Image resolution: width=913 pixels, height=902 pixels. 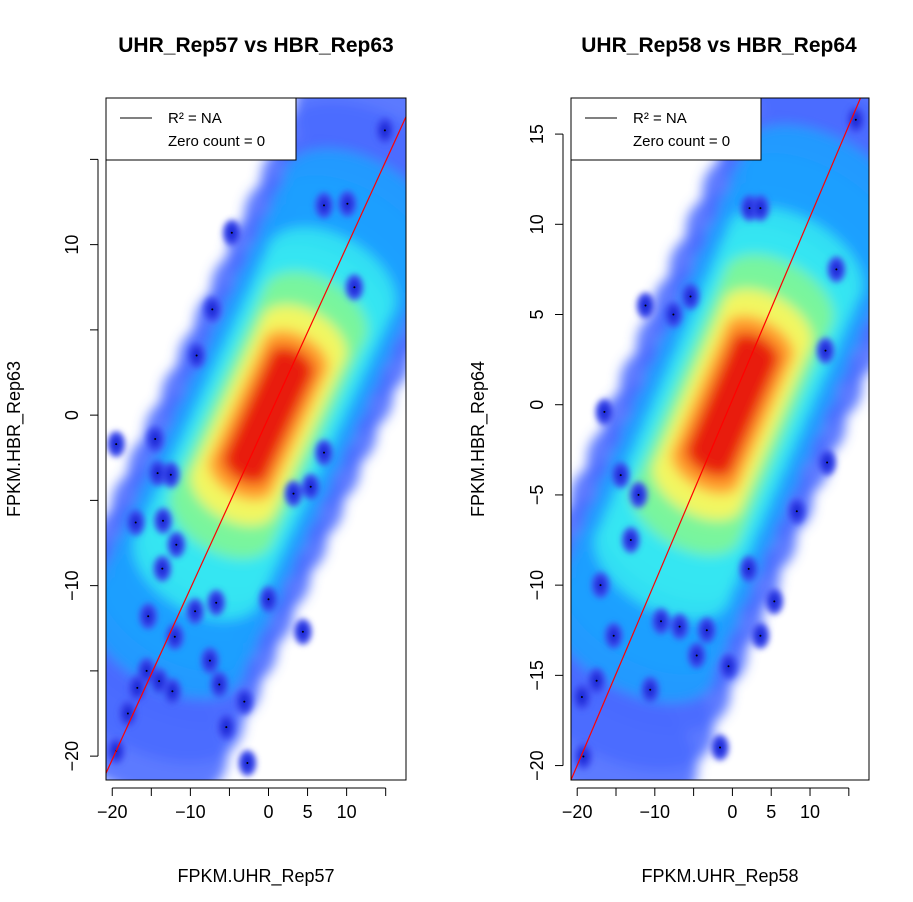 I want to click on y-tick-label: −5, so click(x=537, y=495).